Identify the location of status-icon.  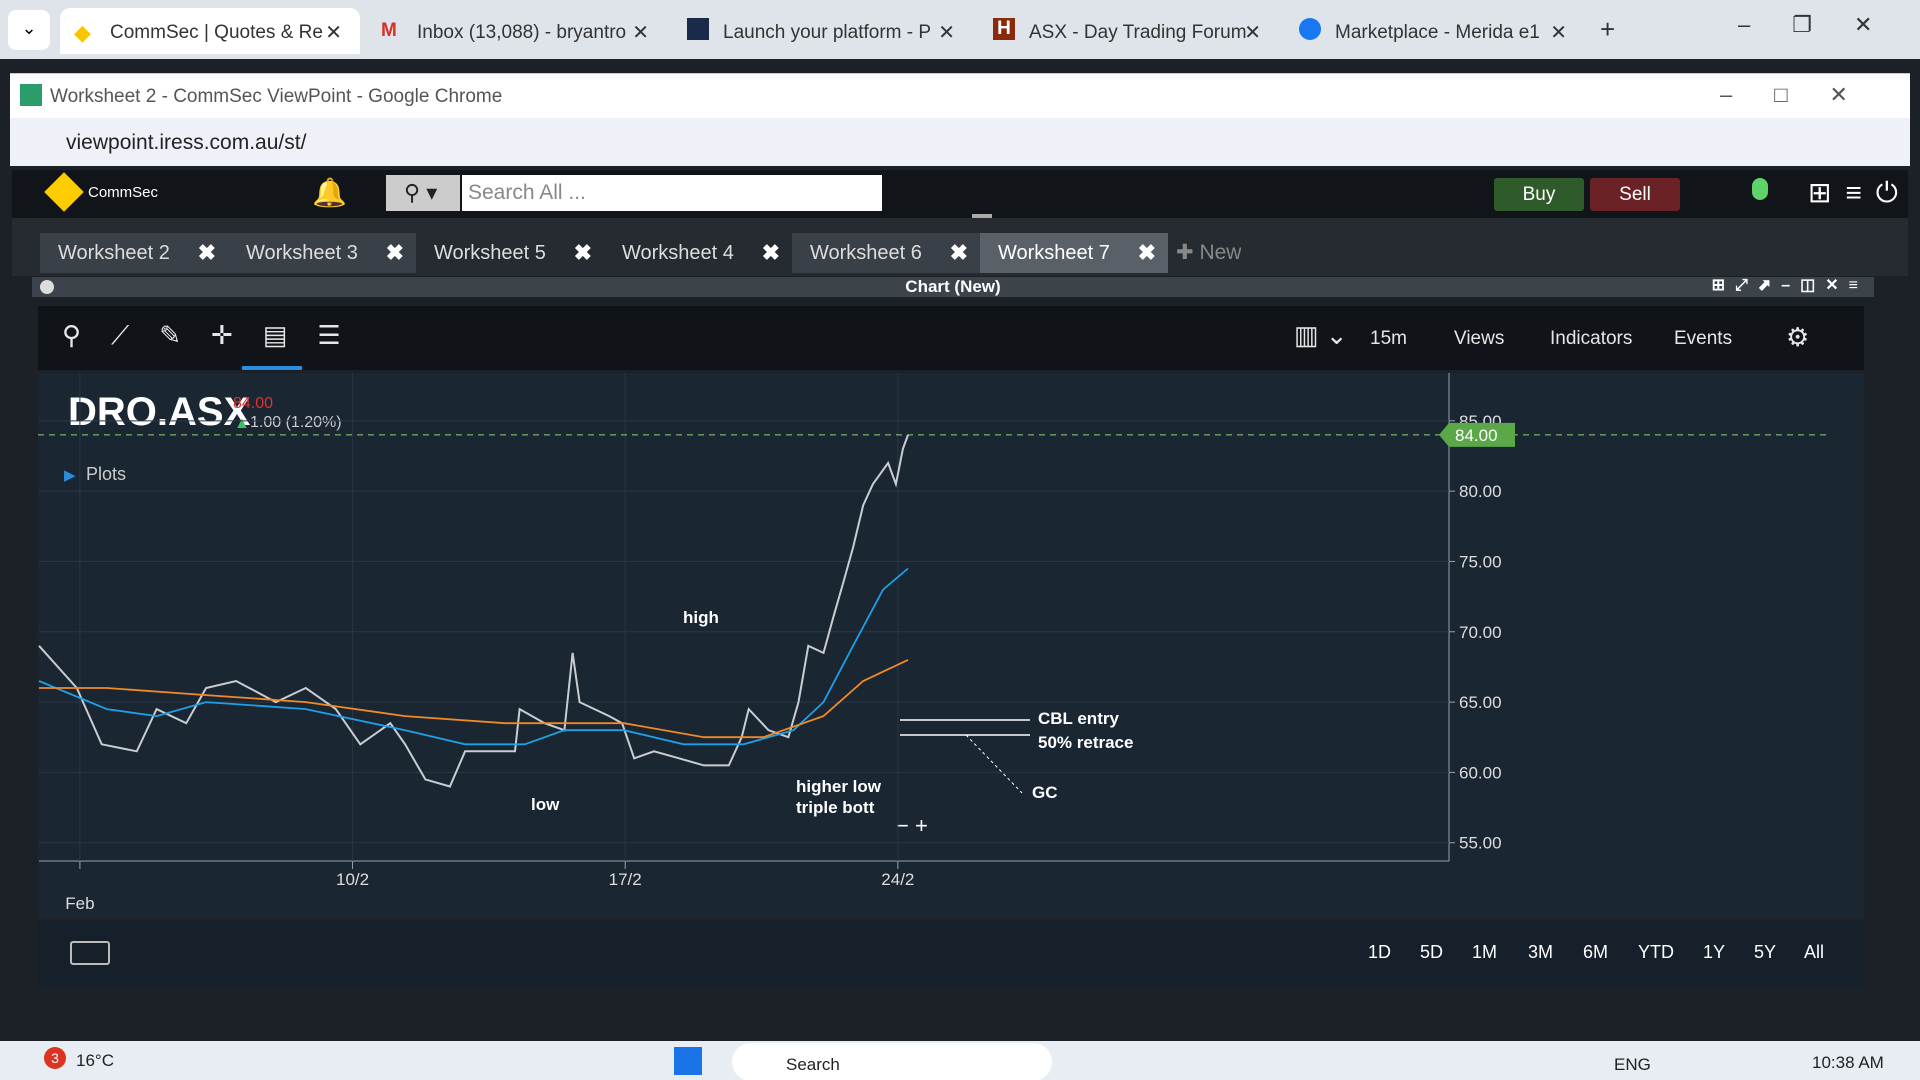
(1760, 189).